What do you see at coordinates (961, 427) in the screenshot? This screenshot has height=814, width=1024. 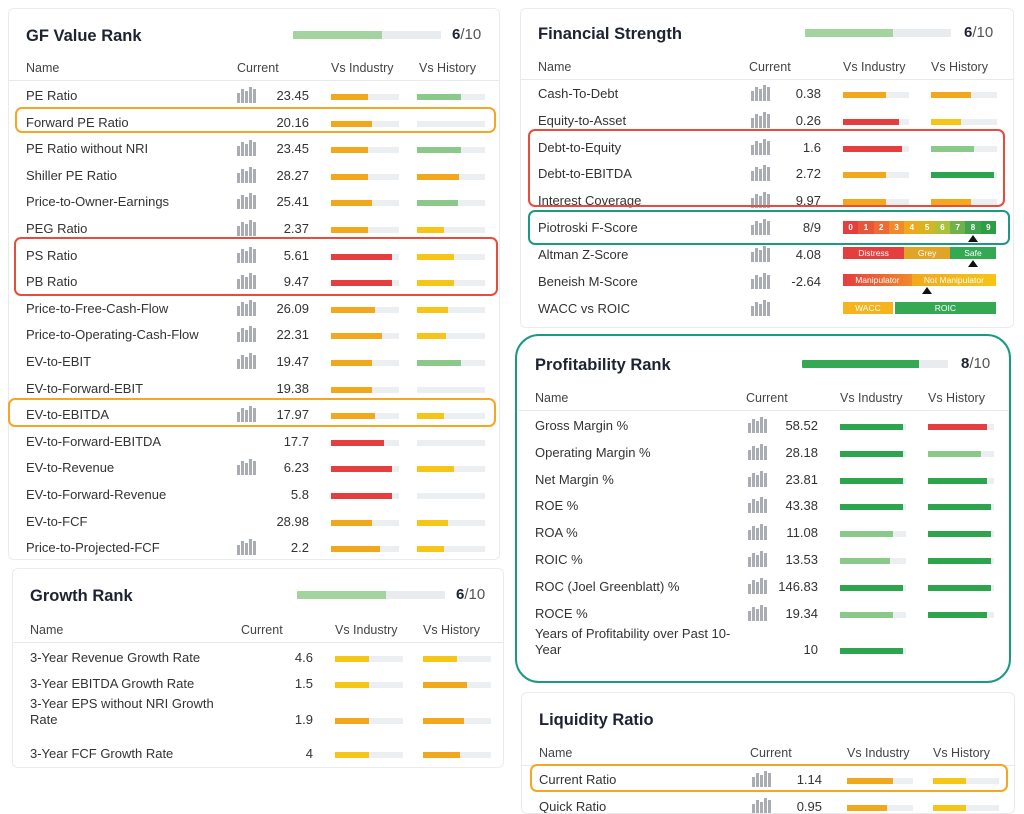 I see `vs-history-bar` at bounding box center [961, 427].